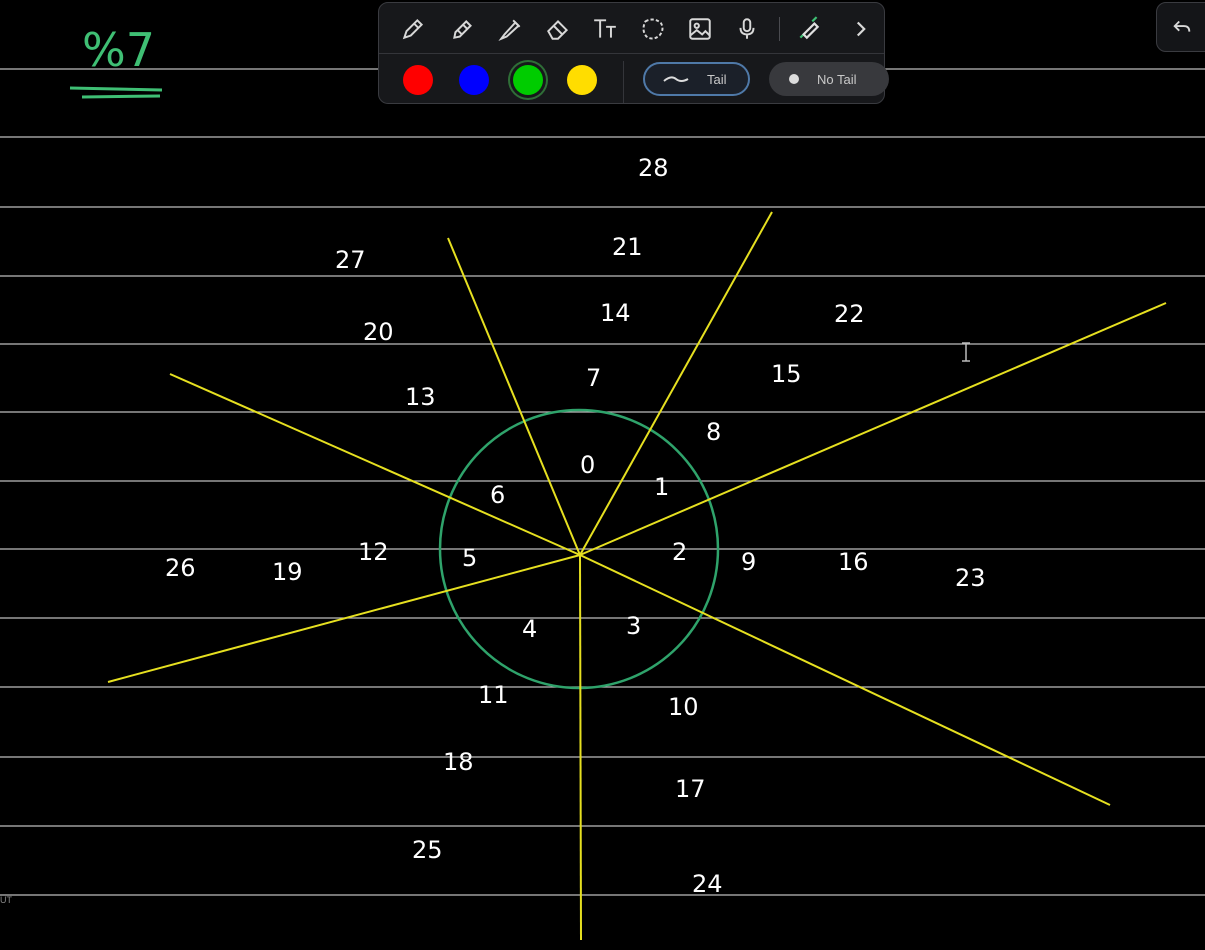  I want to click on header-note: %7, so click(118, 50).